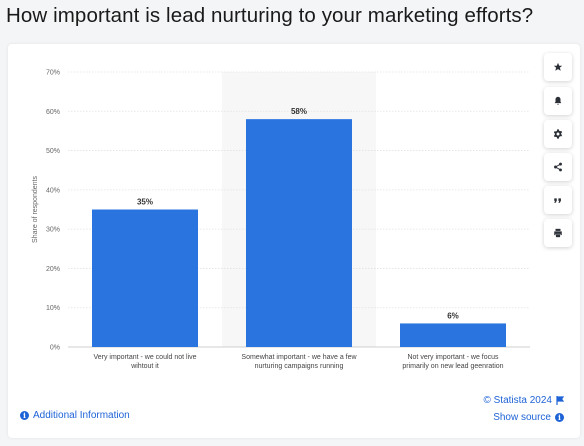 Image resolution: width=584 pixels, height=446 pixels. I want to click on y-tick-label: 60%, so click(53, 112).